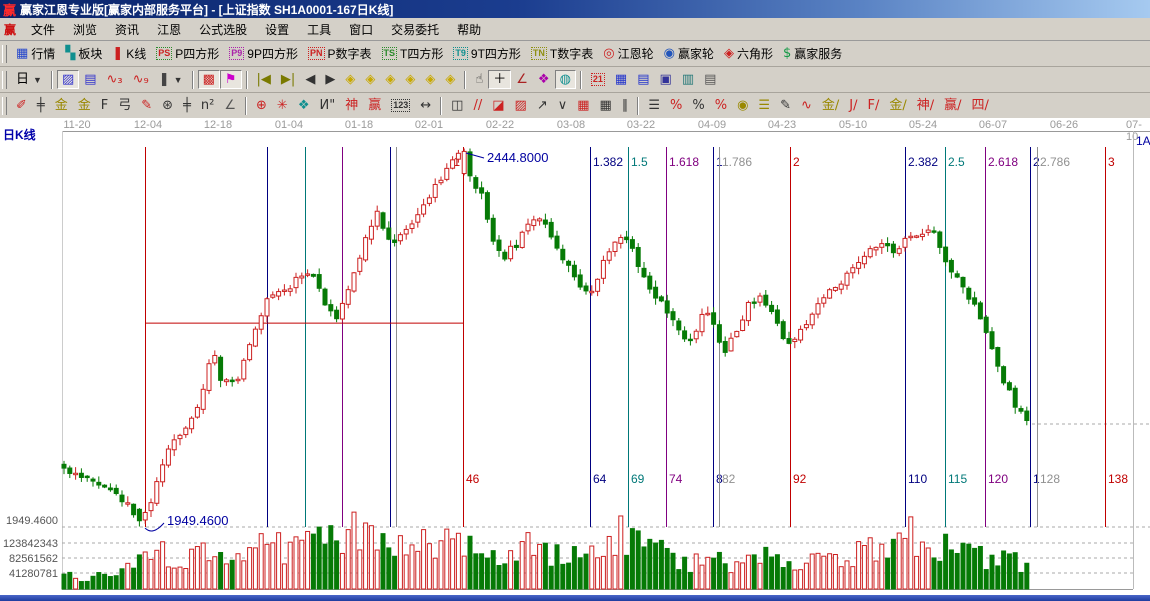 The image size is (1150, 601). I want to click on v-wave-icon: ∨, so click(563, 105).